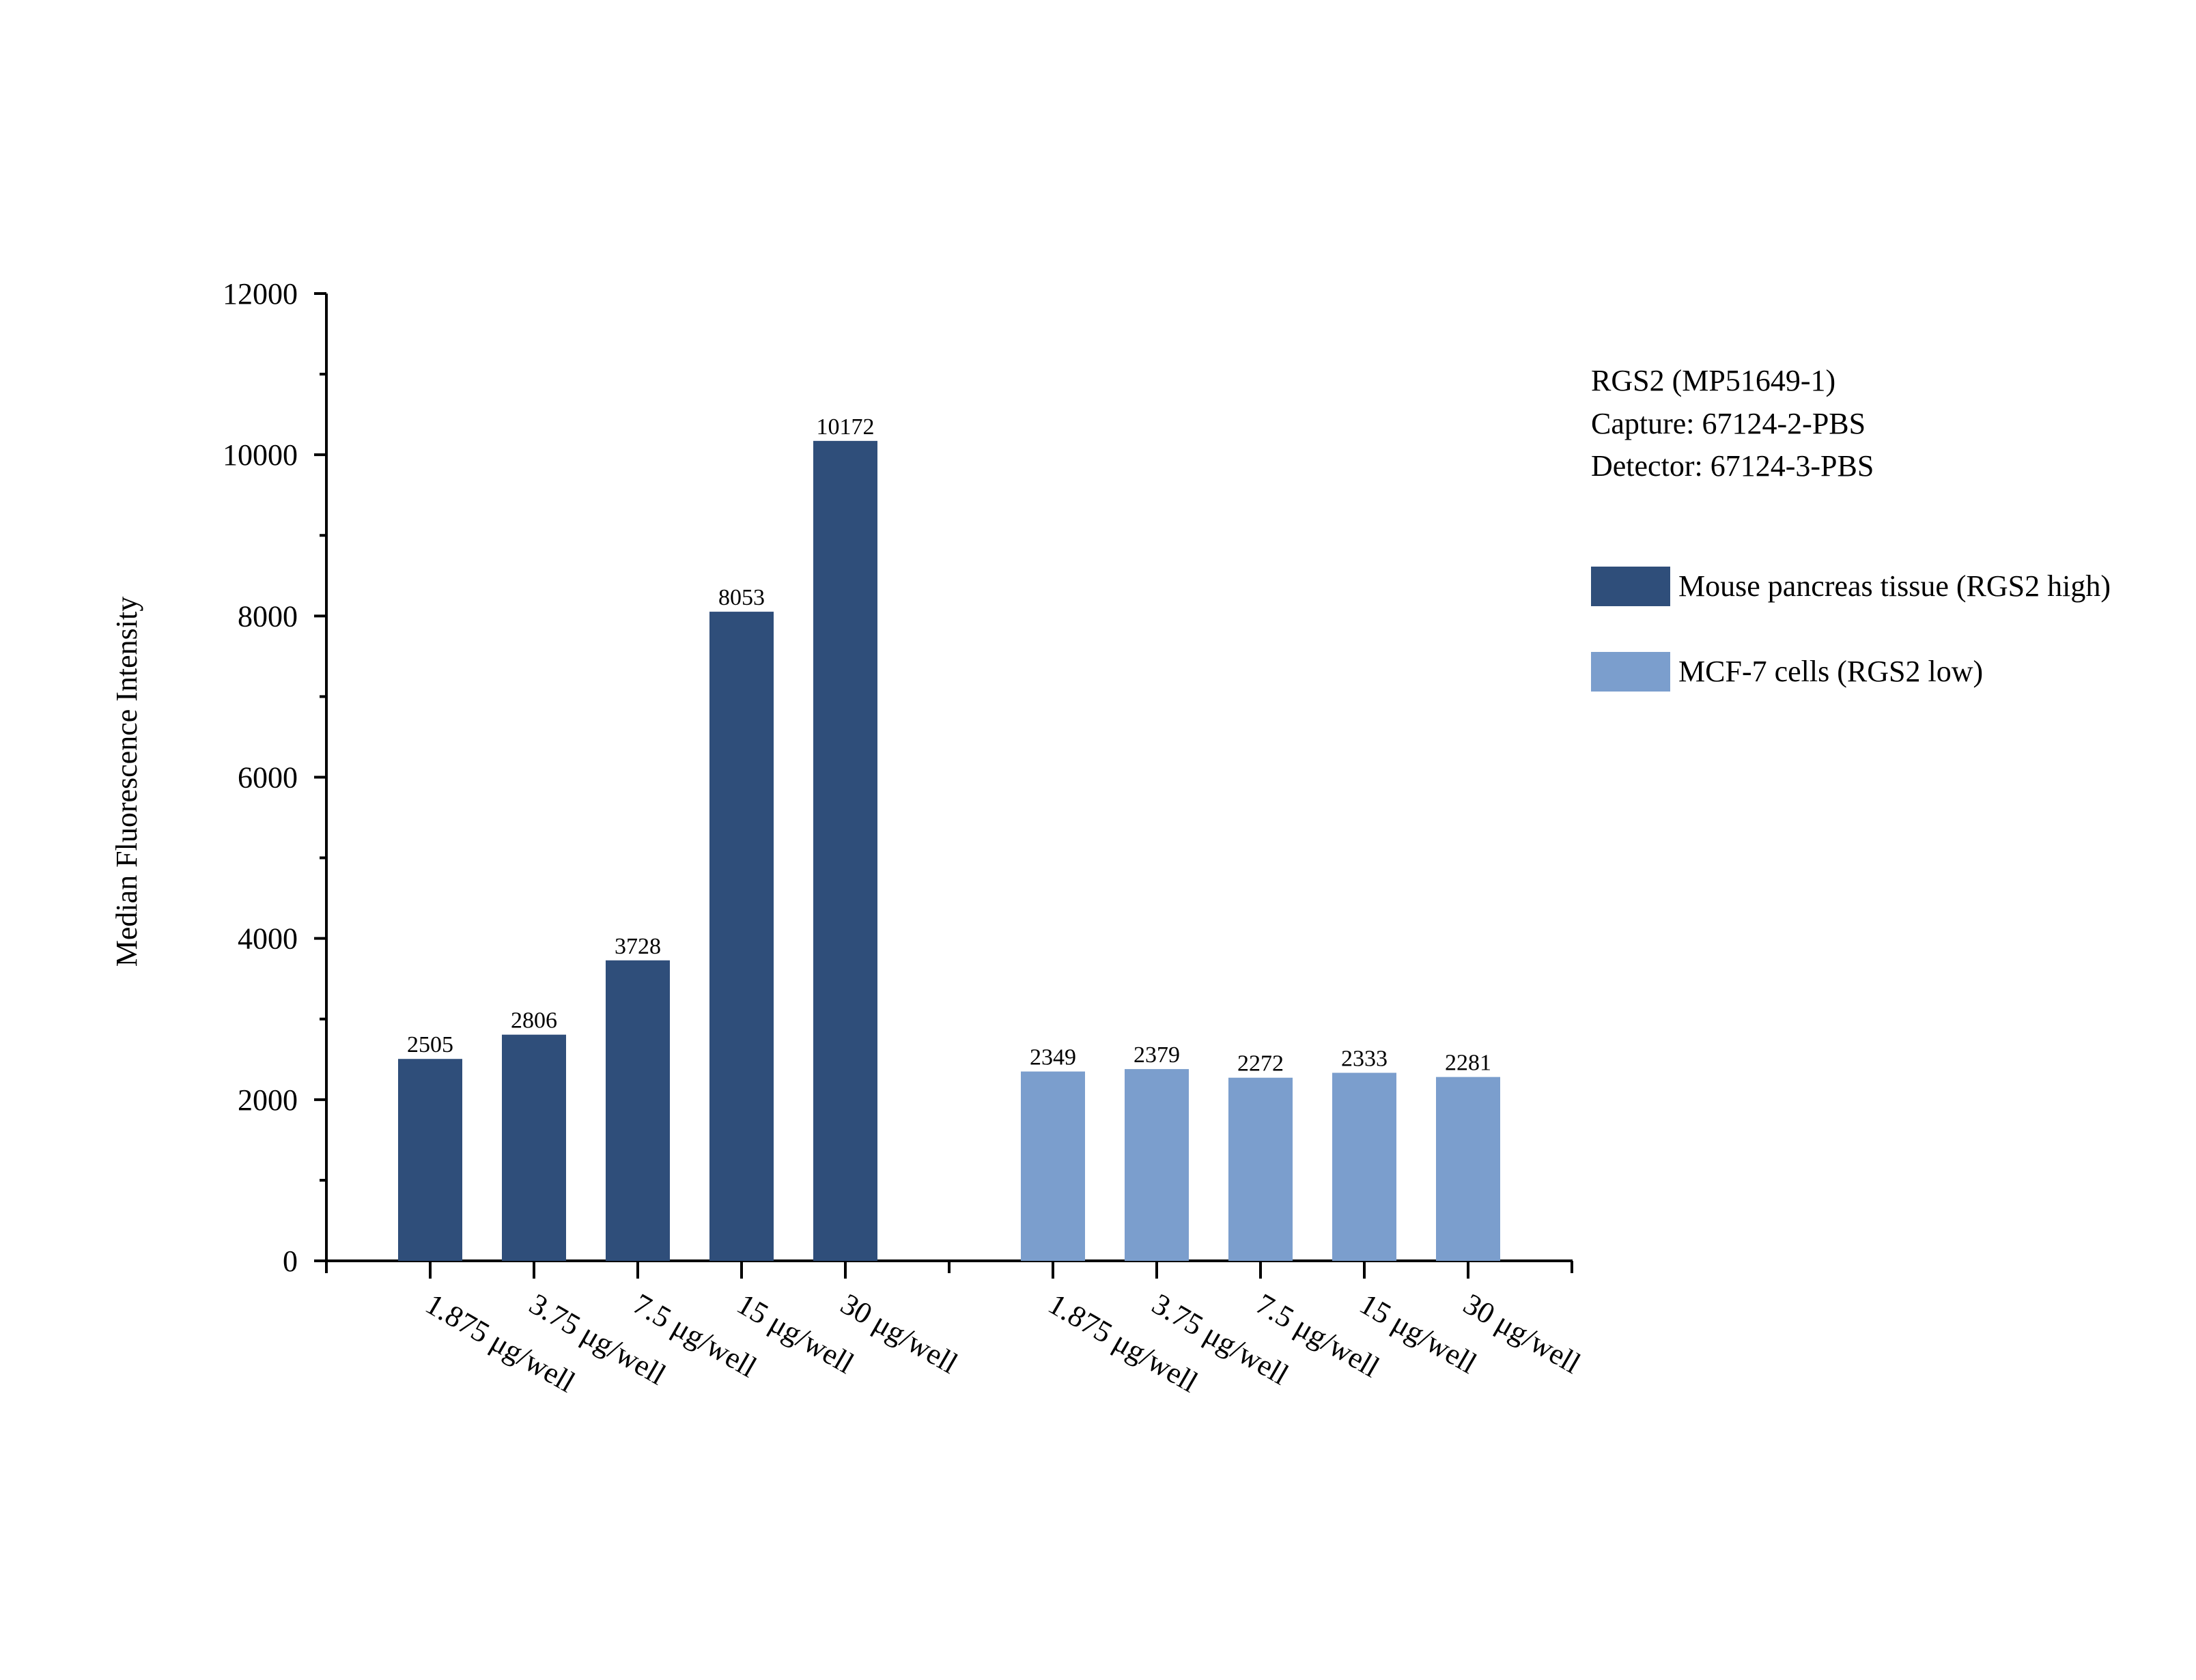 The image size is (2196, 1680). I want to click on y-tick-label: 0, so click(290, 1261).